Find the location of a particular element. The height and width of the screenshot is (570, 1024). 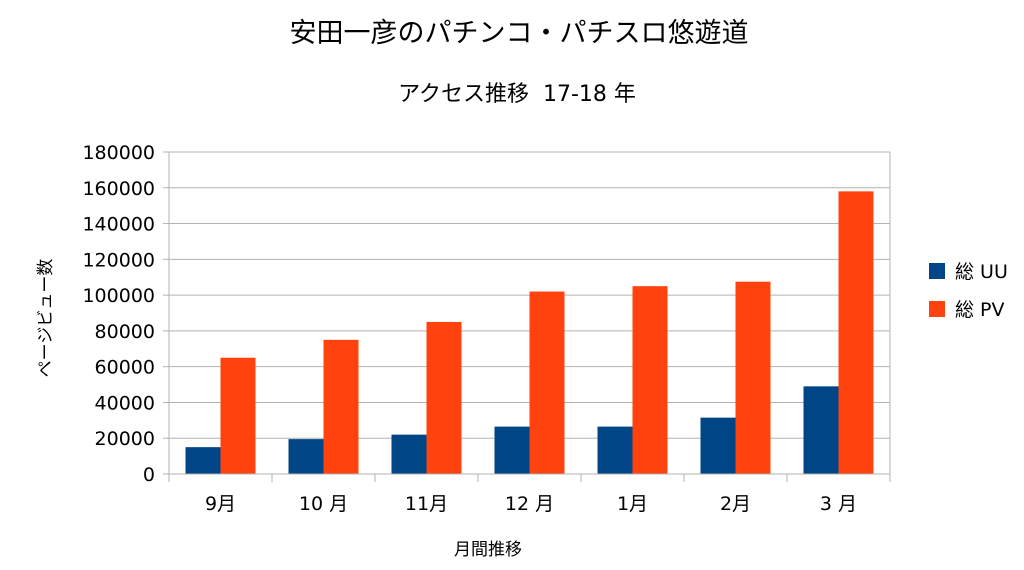

y-tick-label: 20000 is located at coordinates (125, 439).